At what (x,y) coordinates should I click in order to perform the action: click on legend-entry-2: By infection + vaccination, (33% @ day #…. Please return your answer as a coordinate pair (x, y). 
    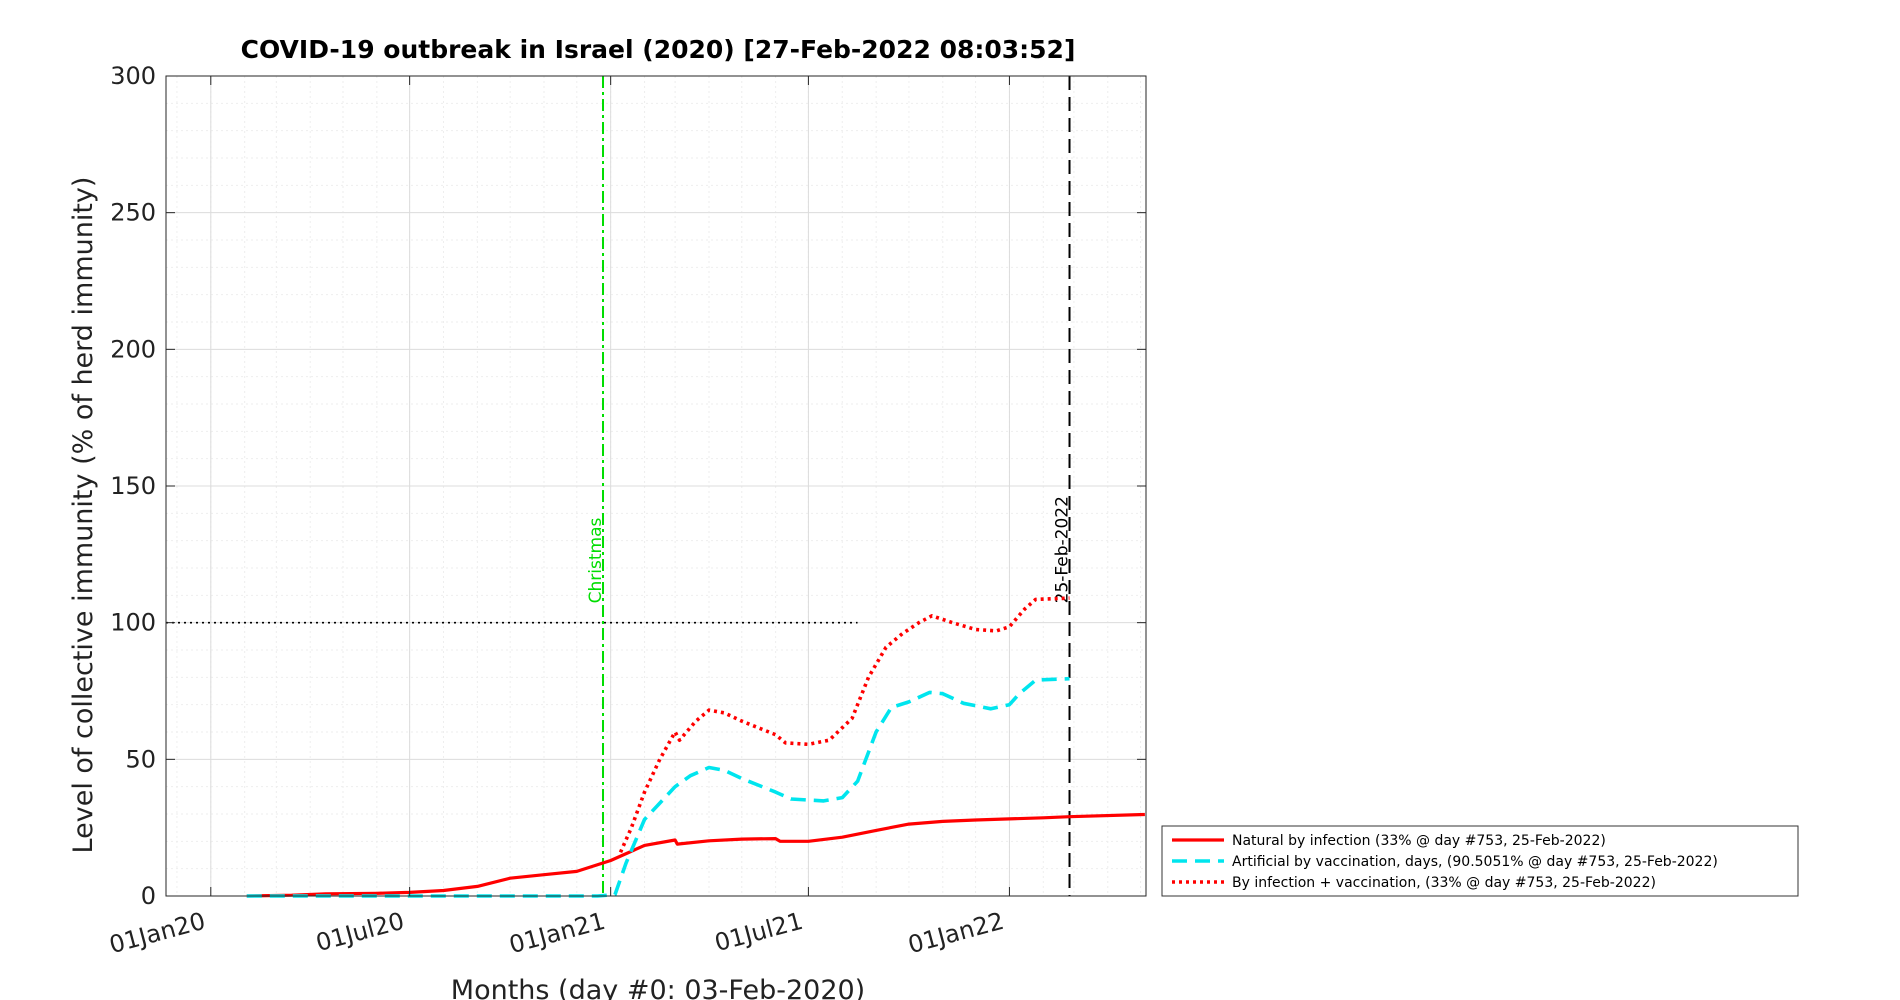
    Looking at the image, I should click on (1444, 883).